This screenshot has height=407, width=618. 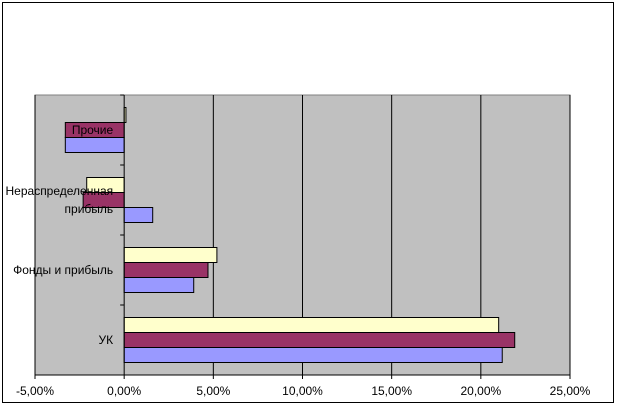 What do you see at coordinates (313, 355) in the screenshot?
I see `bar-series1-cat1` at bounding box center [313, 355].